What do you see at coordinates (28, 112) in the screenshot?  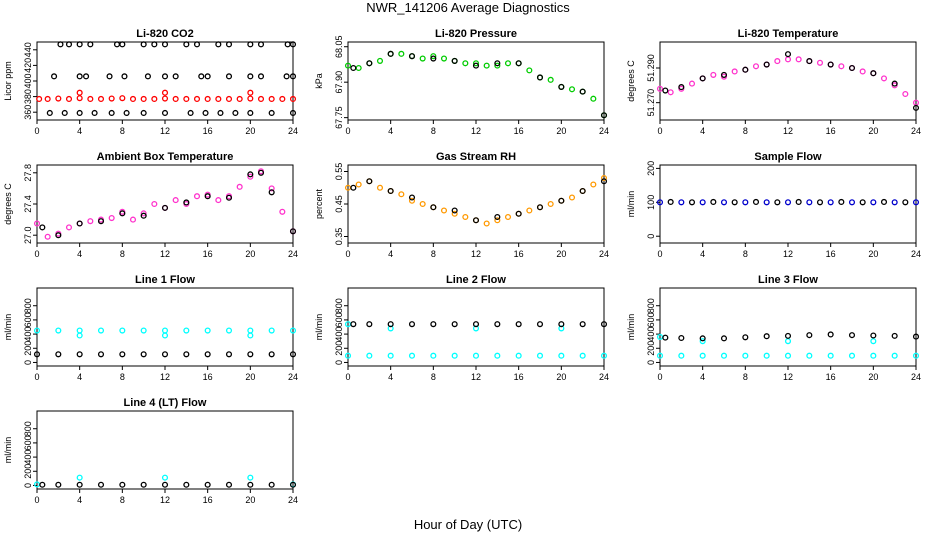 I see `y-tick-label: 360` at bounding box center [28, 112].